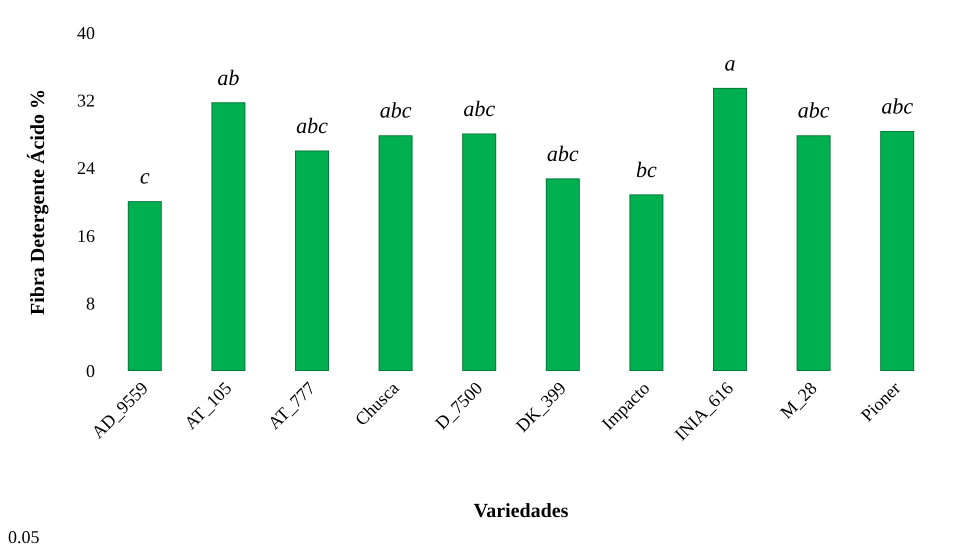 This screenshot has width=962, height=559. Describe the element at coordinates (90, 371) in the screenshot. I see `y-tick-label: 0` at that location.